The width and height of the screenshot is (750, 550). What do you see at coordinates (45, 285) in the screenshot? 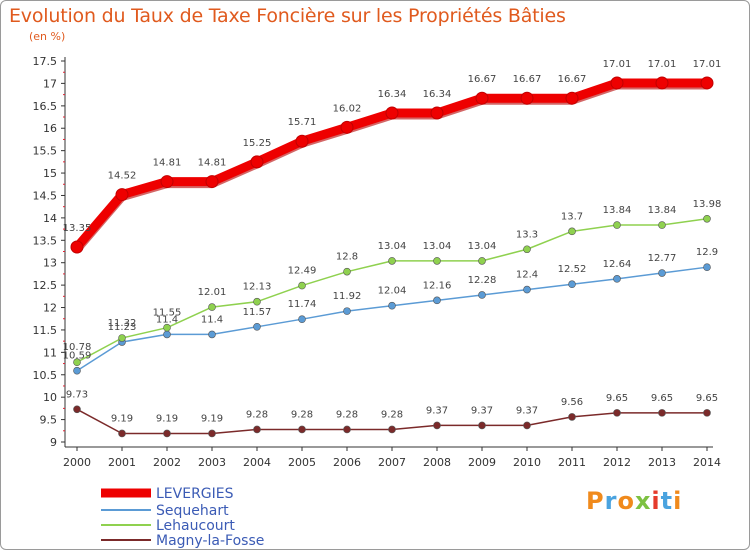
I see `y-tick-label: 12.5` at bounding box center [45, 285].